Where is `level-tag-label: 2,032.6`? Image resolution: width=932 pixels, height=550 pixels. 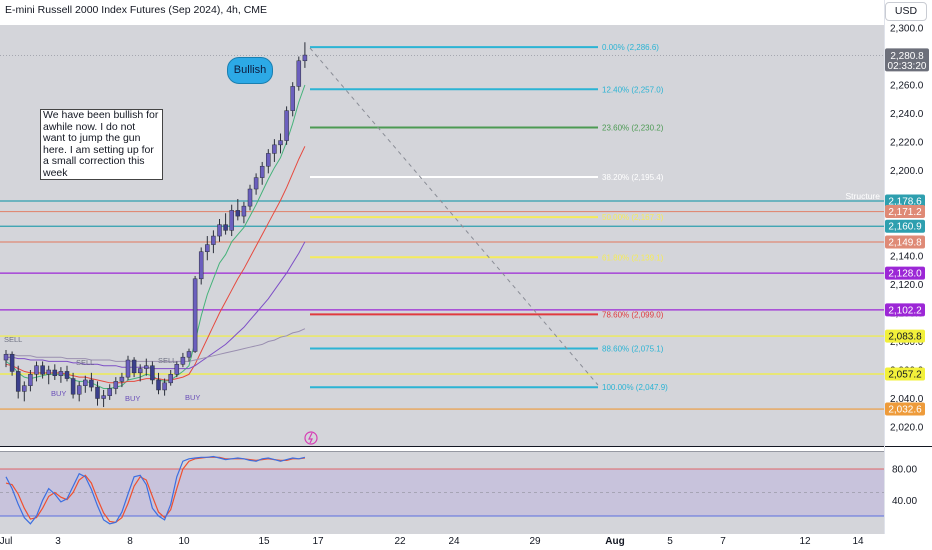 level-tag-label: 2,032.6 is located at coordinates (905, 410).